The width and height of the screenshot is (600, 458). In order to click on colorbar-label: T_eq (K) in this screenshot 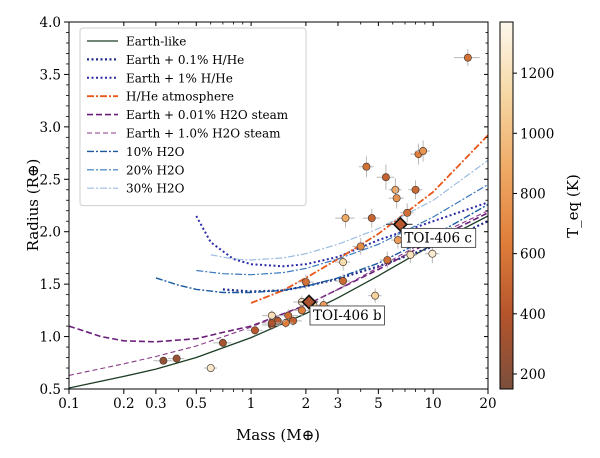, I will do `click(573, 206)`.